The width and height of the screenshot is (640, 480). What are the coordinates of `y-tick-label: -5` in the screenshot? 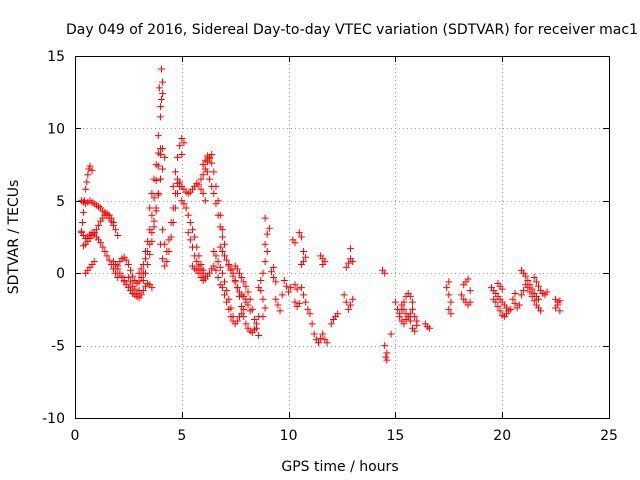 It's located at (58, 347).